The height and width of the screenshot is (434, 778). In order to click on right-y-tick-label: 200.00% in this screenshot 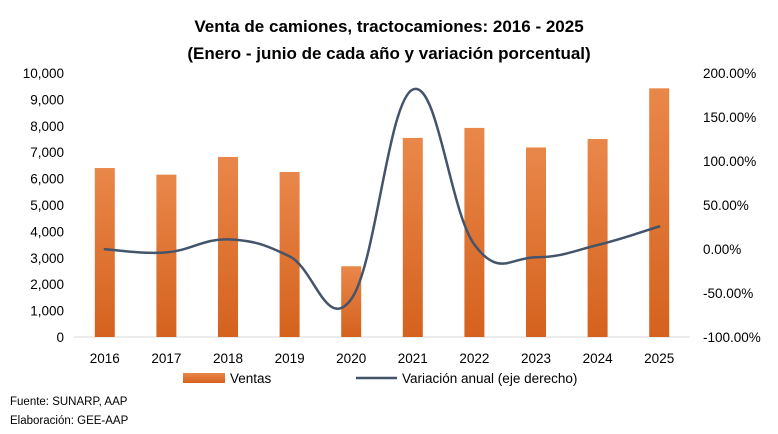, I will do `click(729, 73)`.